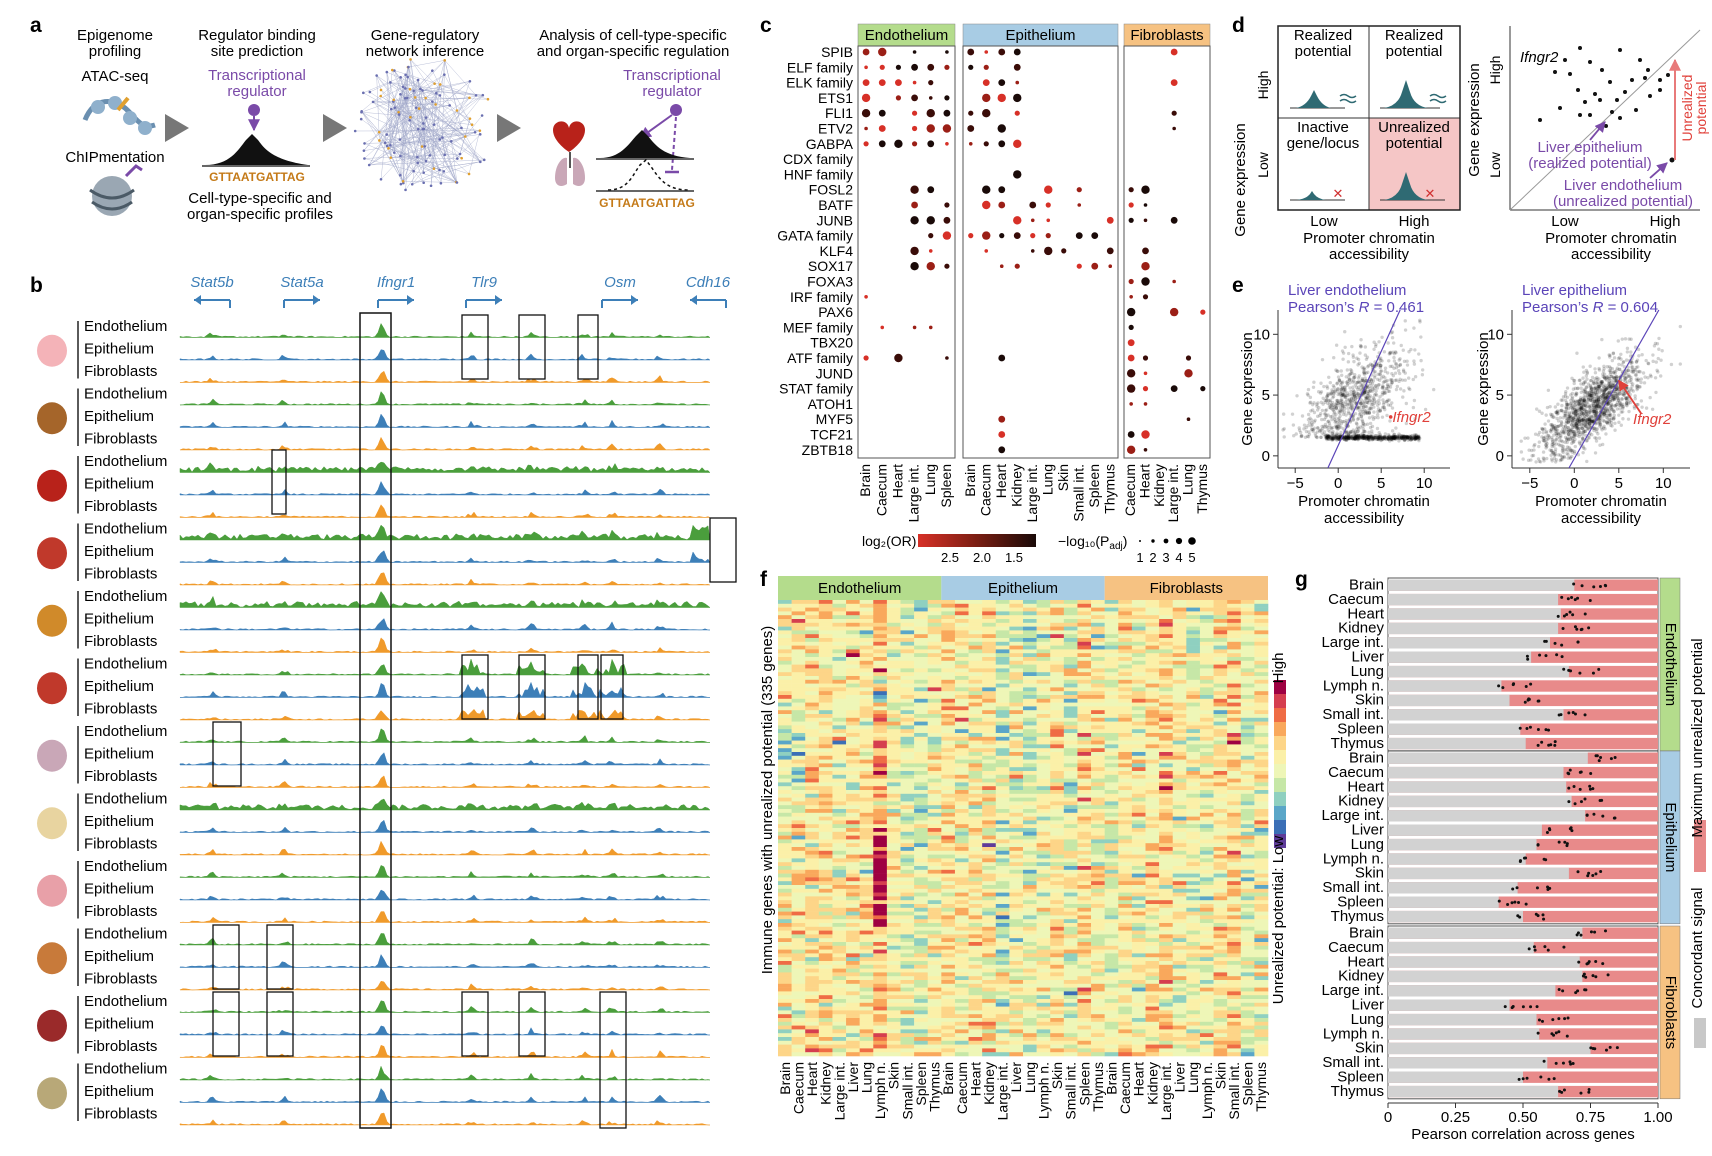 This screenshot has height=1156, width=1712. I want to click on e-ylabel: Gene expression, so click(1247, 388).